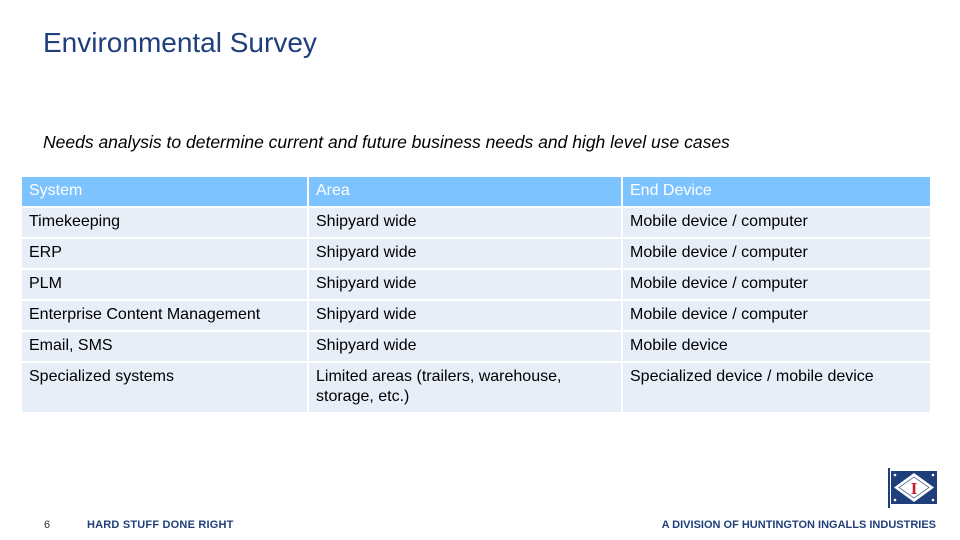 This screenshot has height=540, width=960. I want to click on cell-system: Specialized systems, so click(165, 388).